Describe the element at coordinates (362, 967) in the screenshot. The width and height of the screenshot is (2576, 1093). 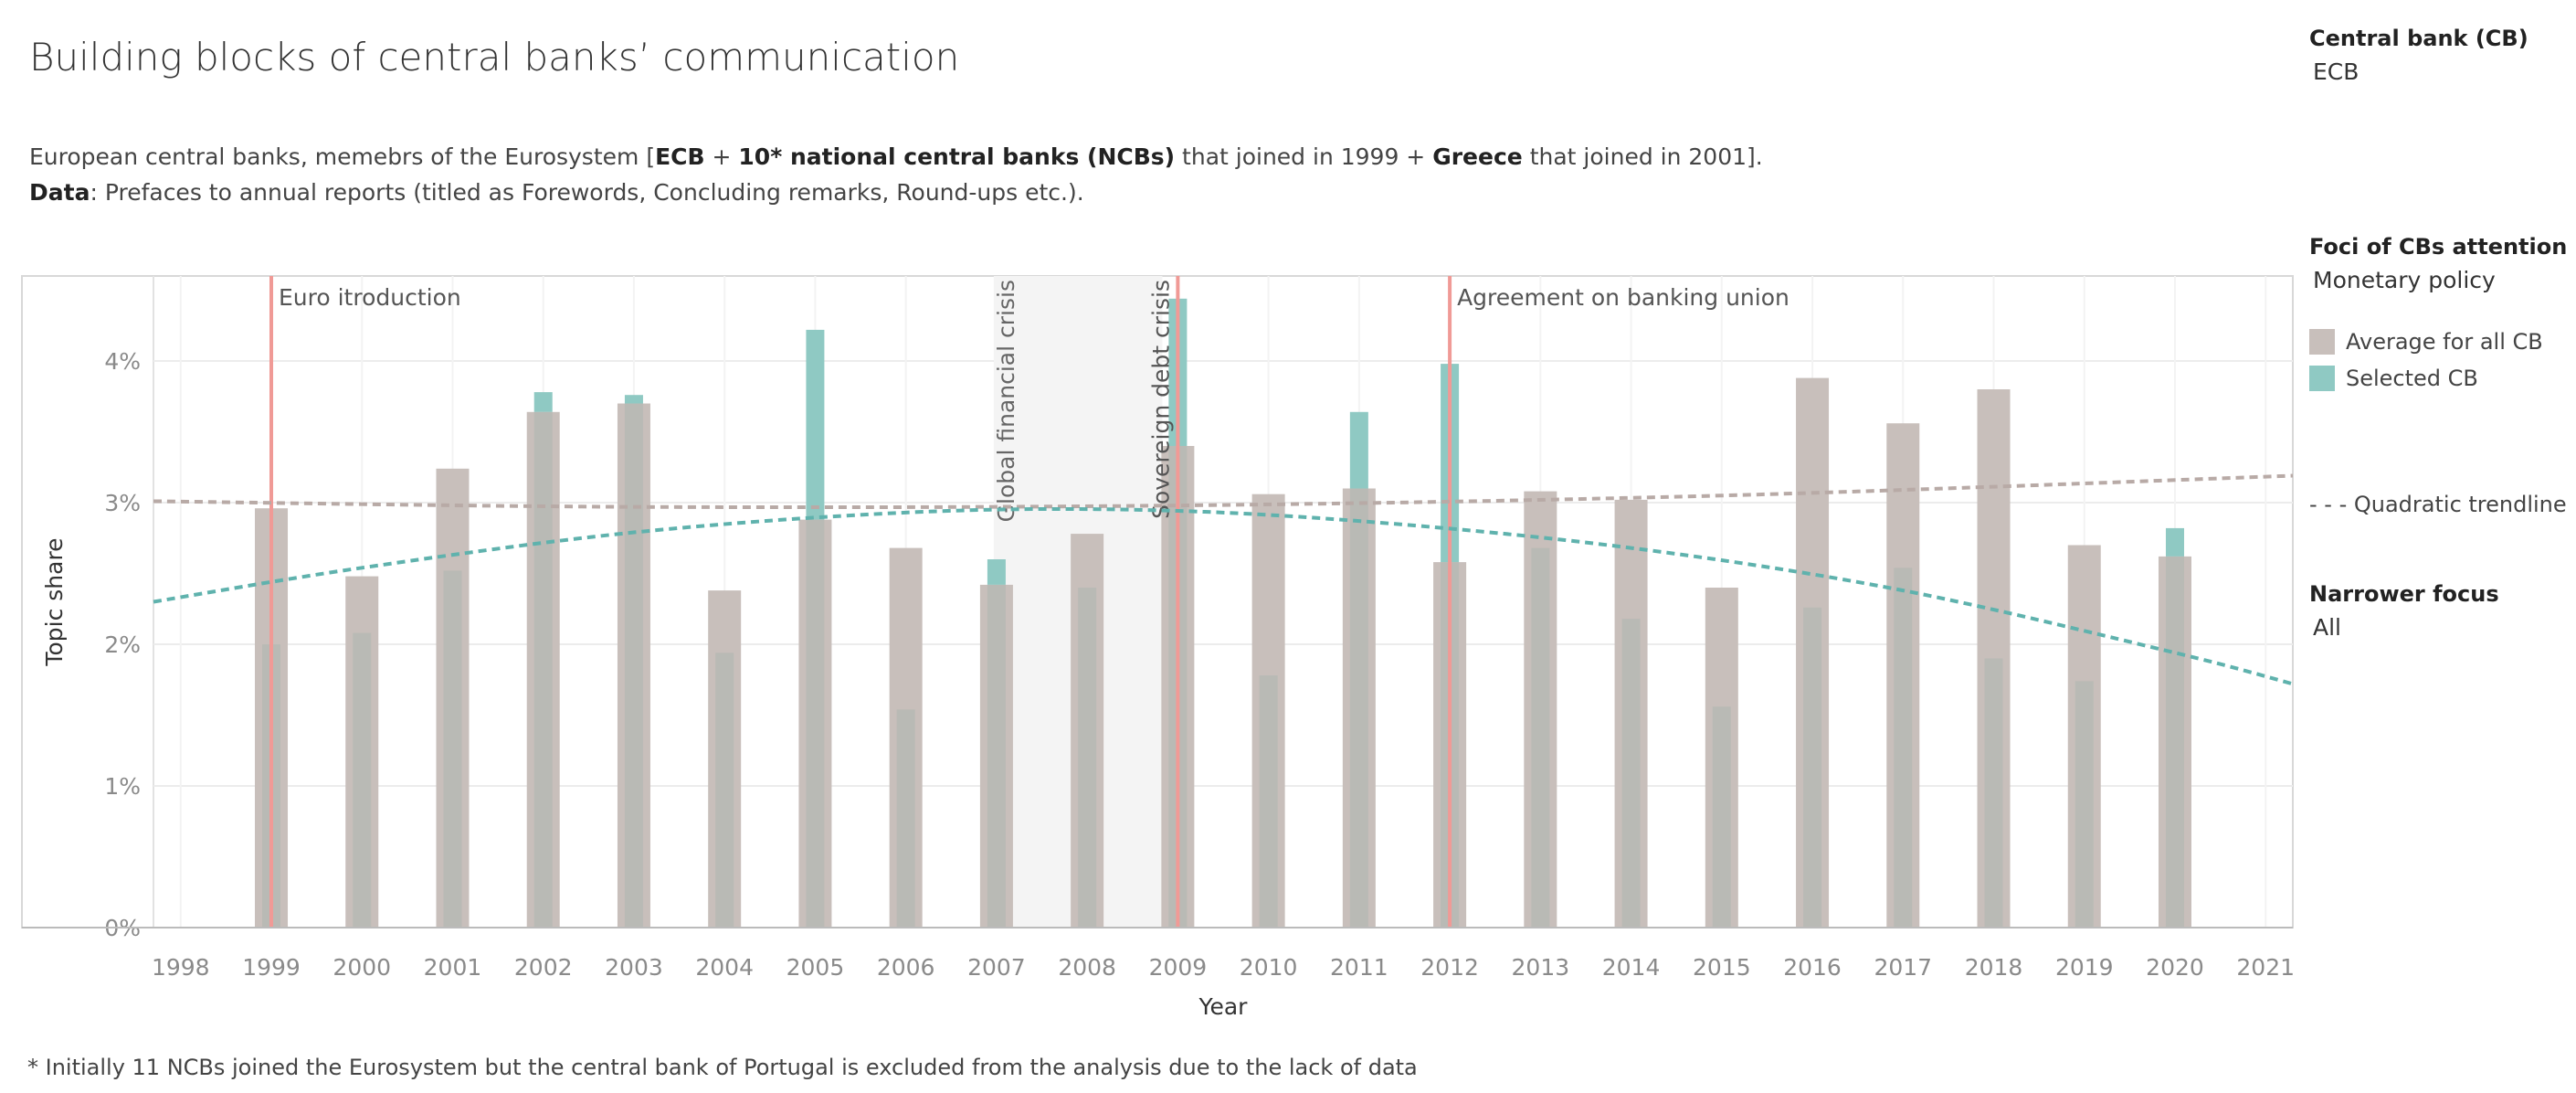
I see `x-tick-label: 2000` at that location.